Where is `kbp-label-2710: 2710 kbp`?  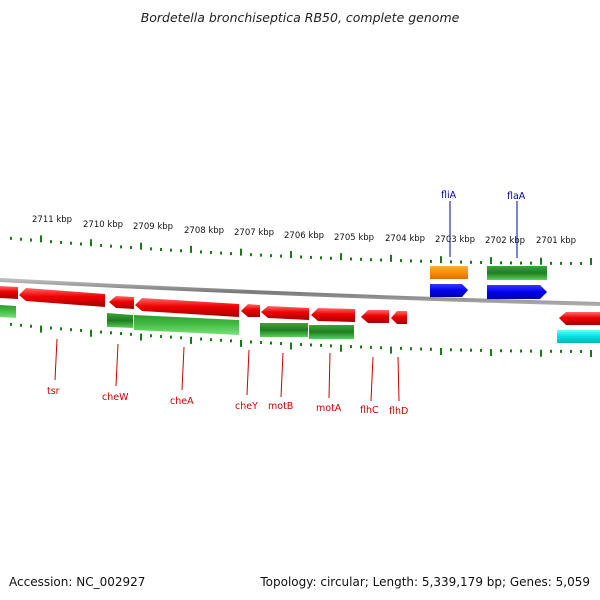
kbp-label-2710: 2710 kbp is located at coordinates (103, 225).